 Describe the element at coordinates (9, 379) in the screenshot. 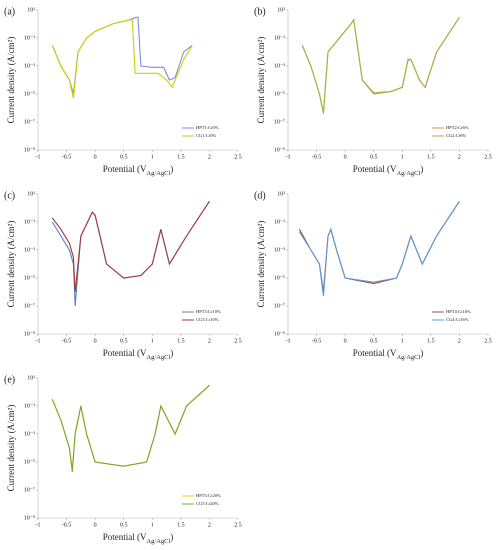

I see `panel-label: (e)` at that location.